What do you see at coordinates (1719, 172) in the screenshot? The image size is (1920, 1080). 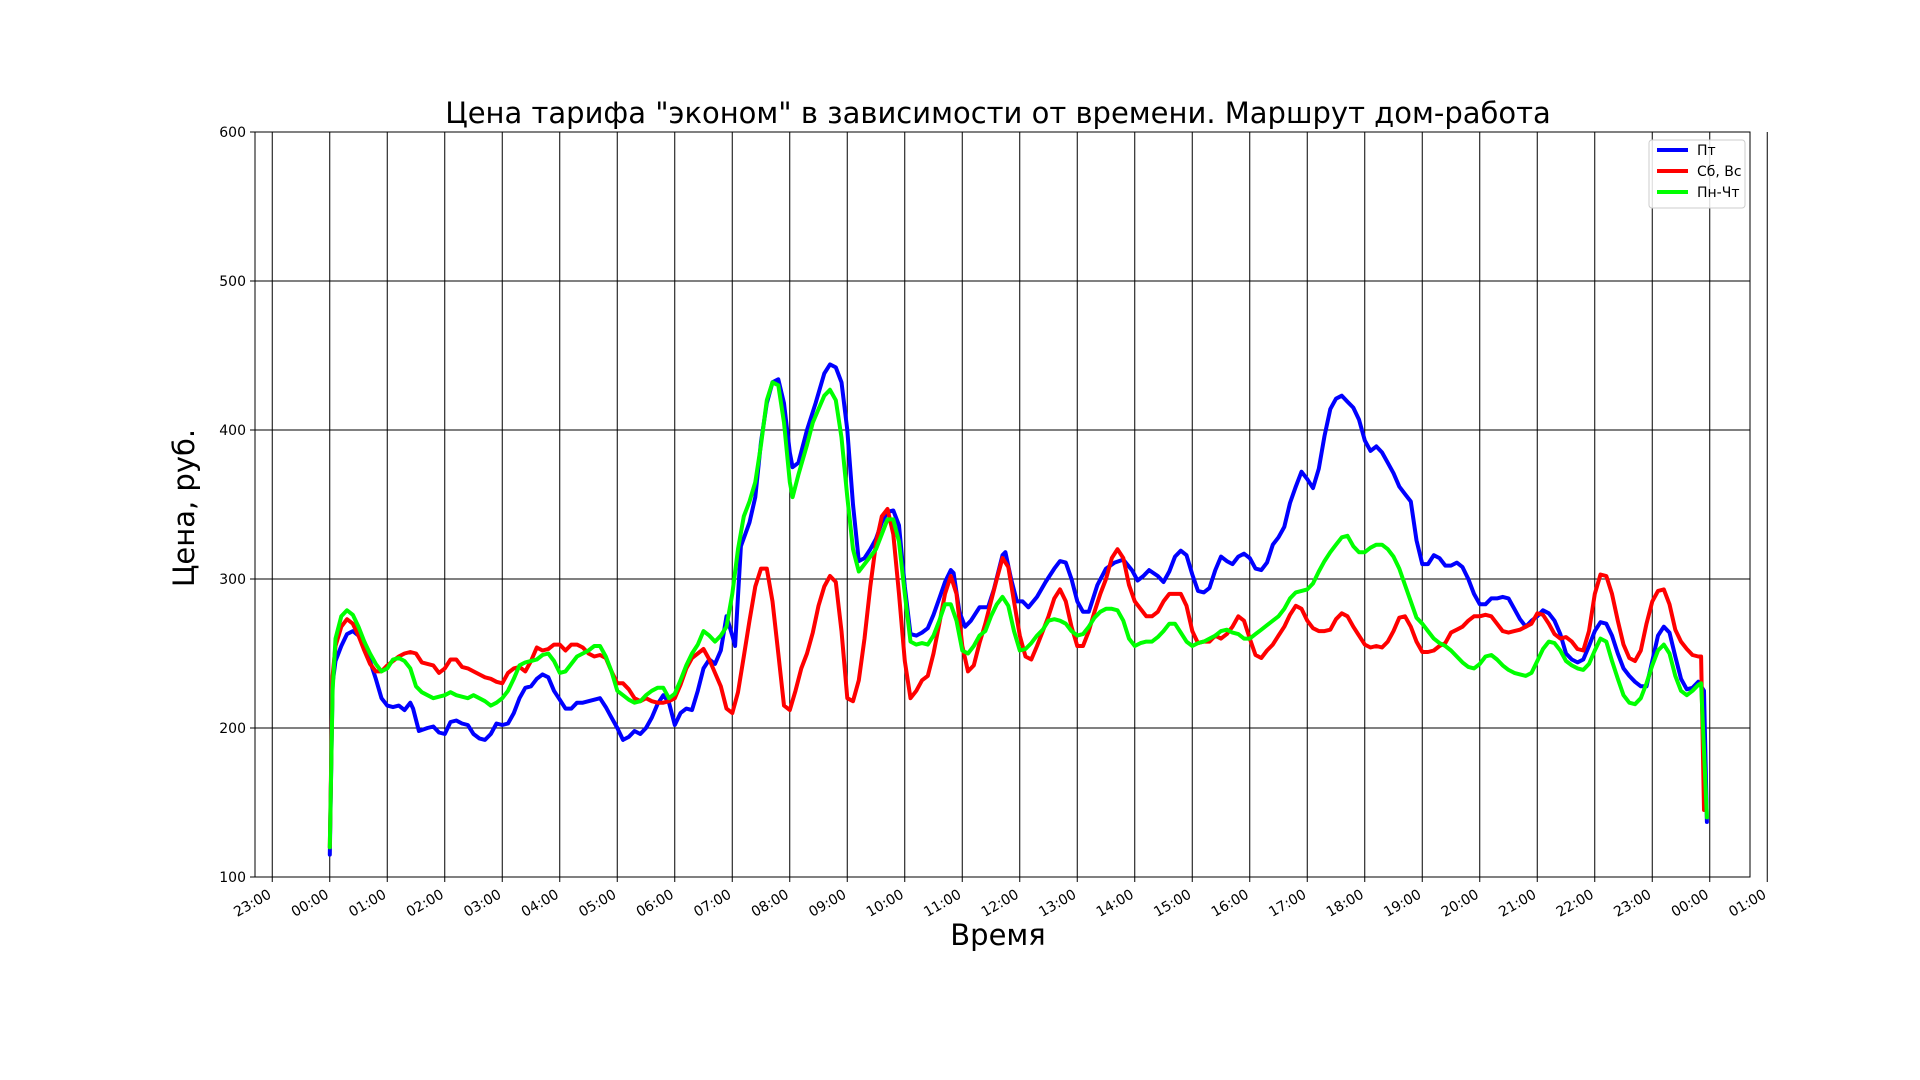 I see `legend-label-2: Сб, Вс` at bounding box center [1719, 172].